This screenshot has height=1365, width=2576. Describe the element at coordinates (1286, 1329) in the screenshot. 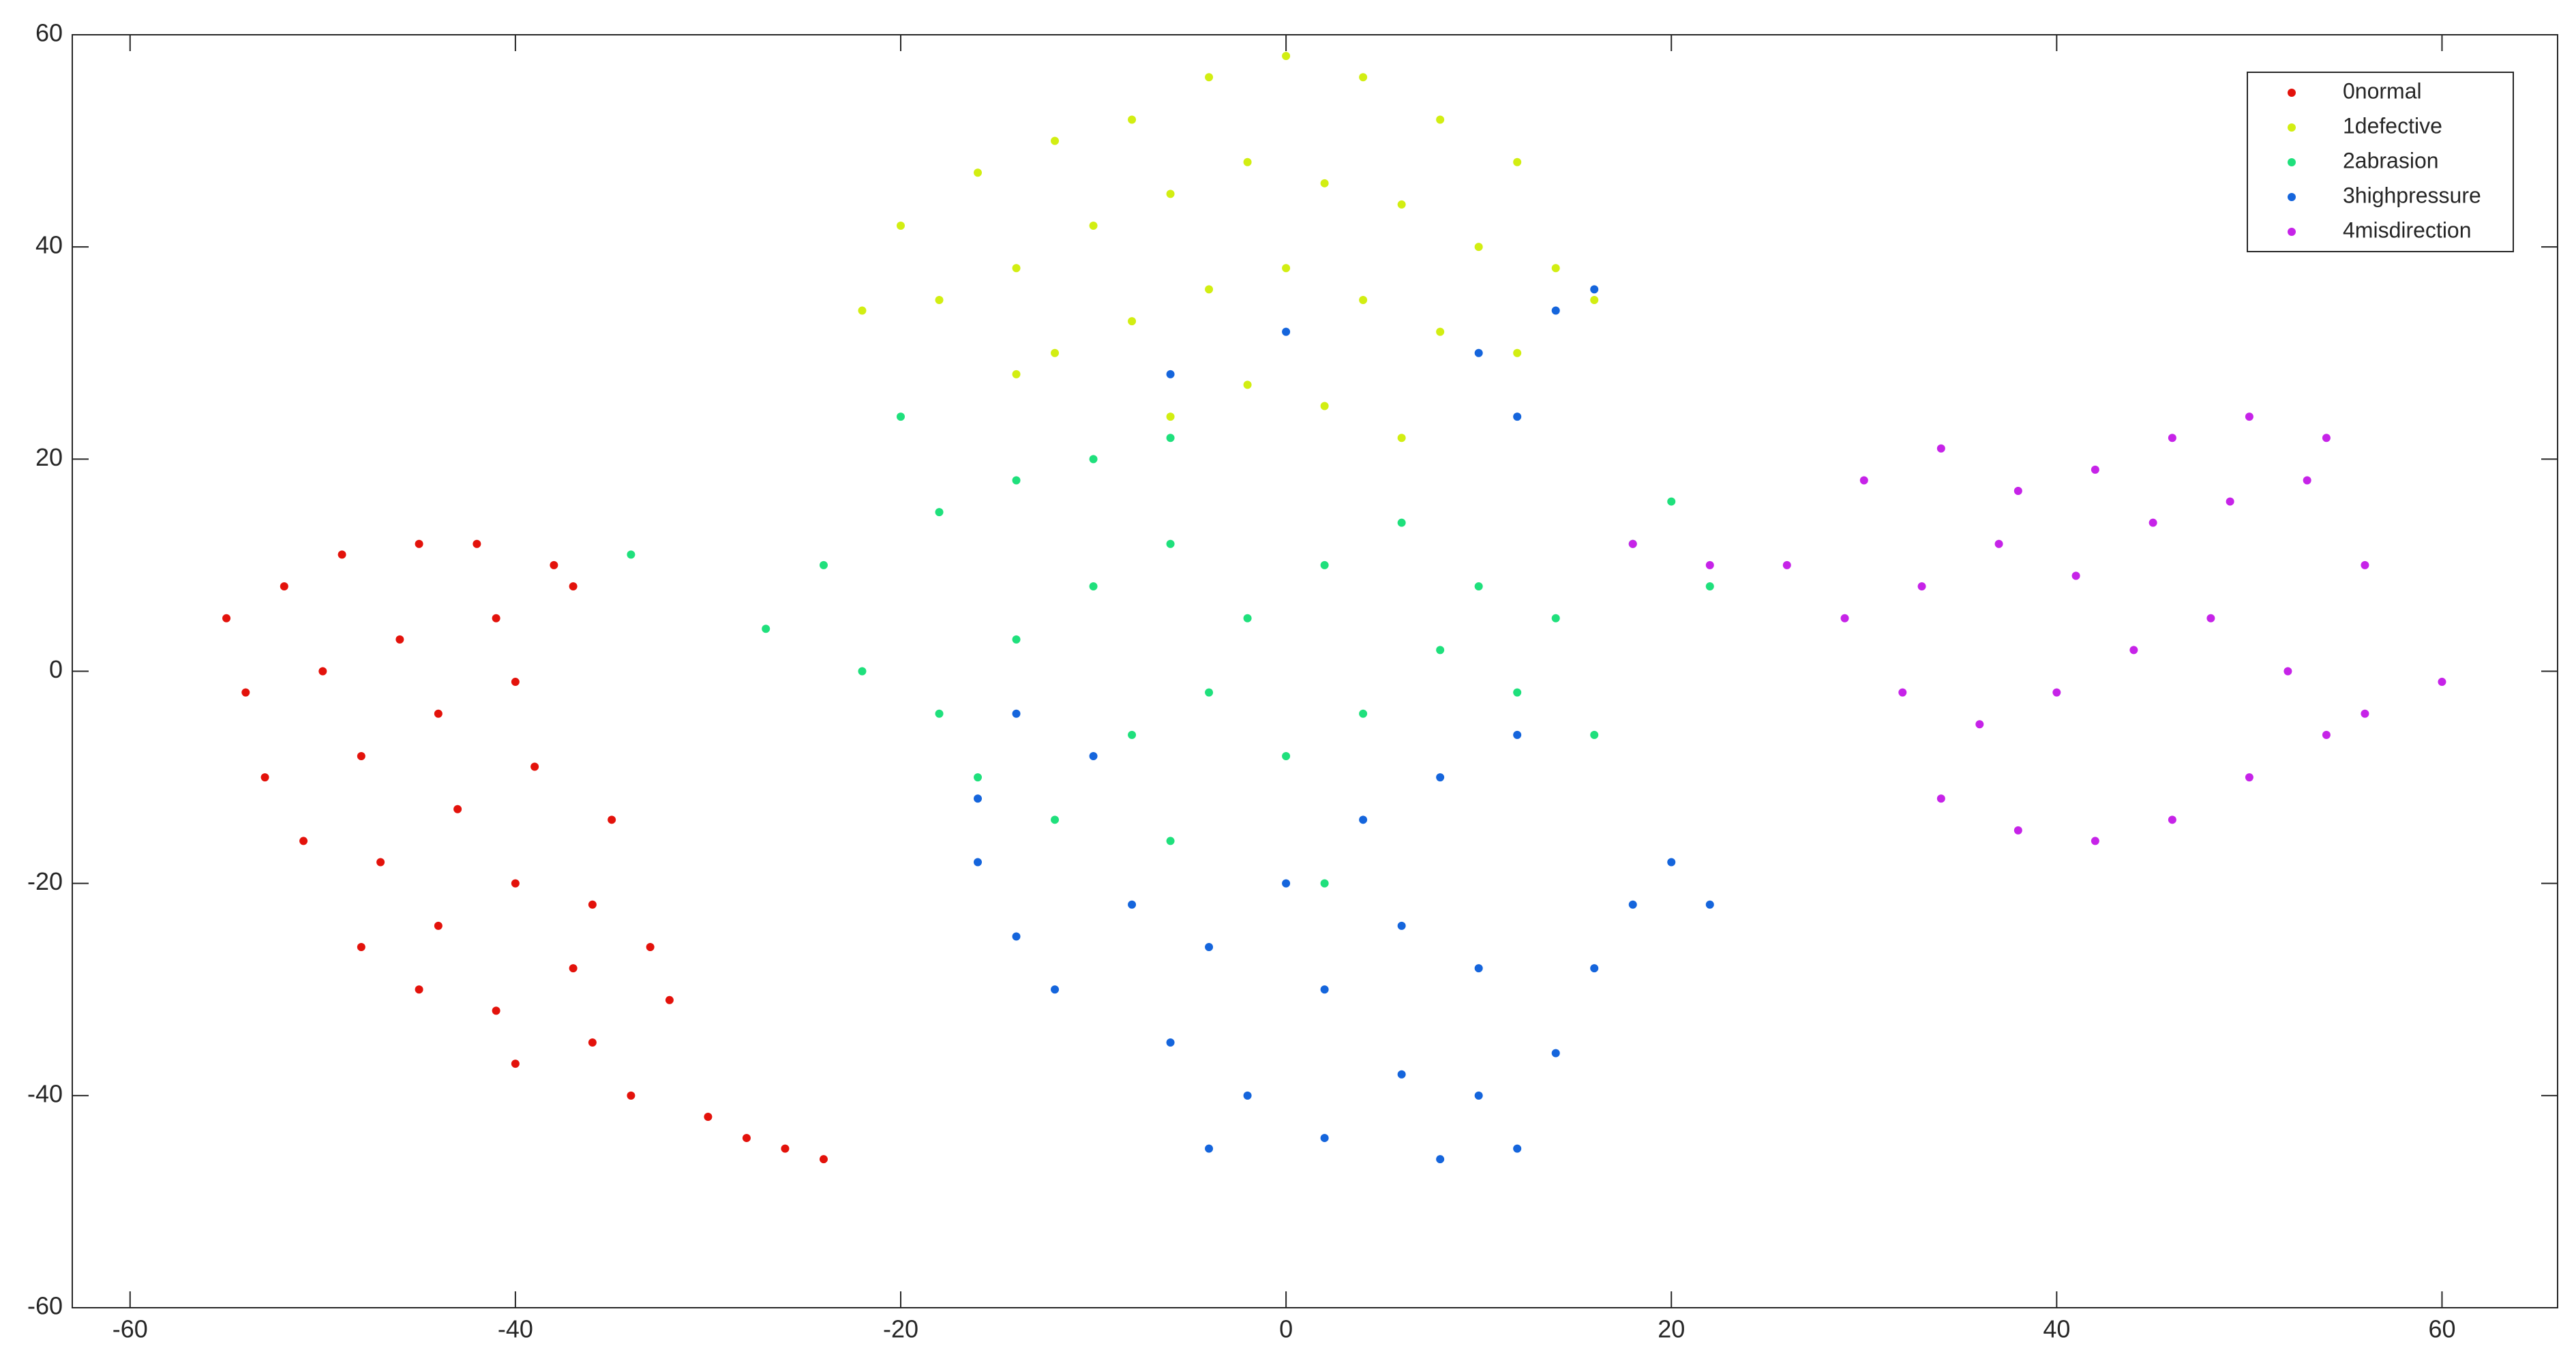

I see `x-tick-label: 0` at that location.